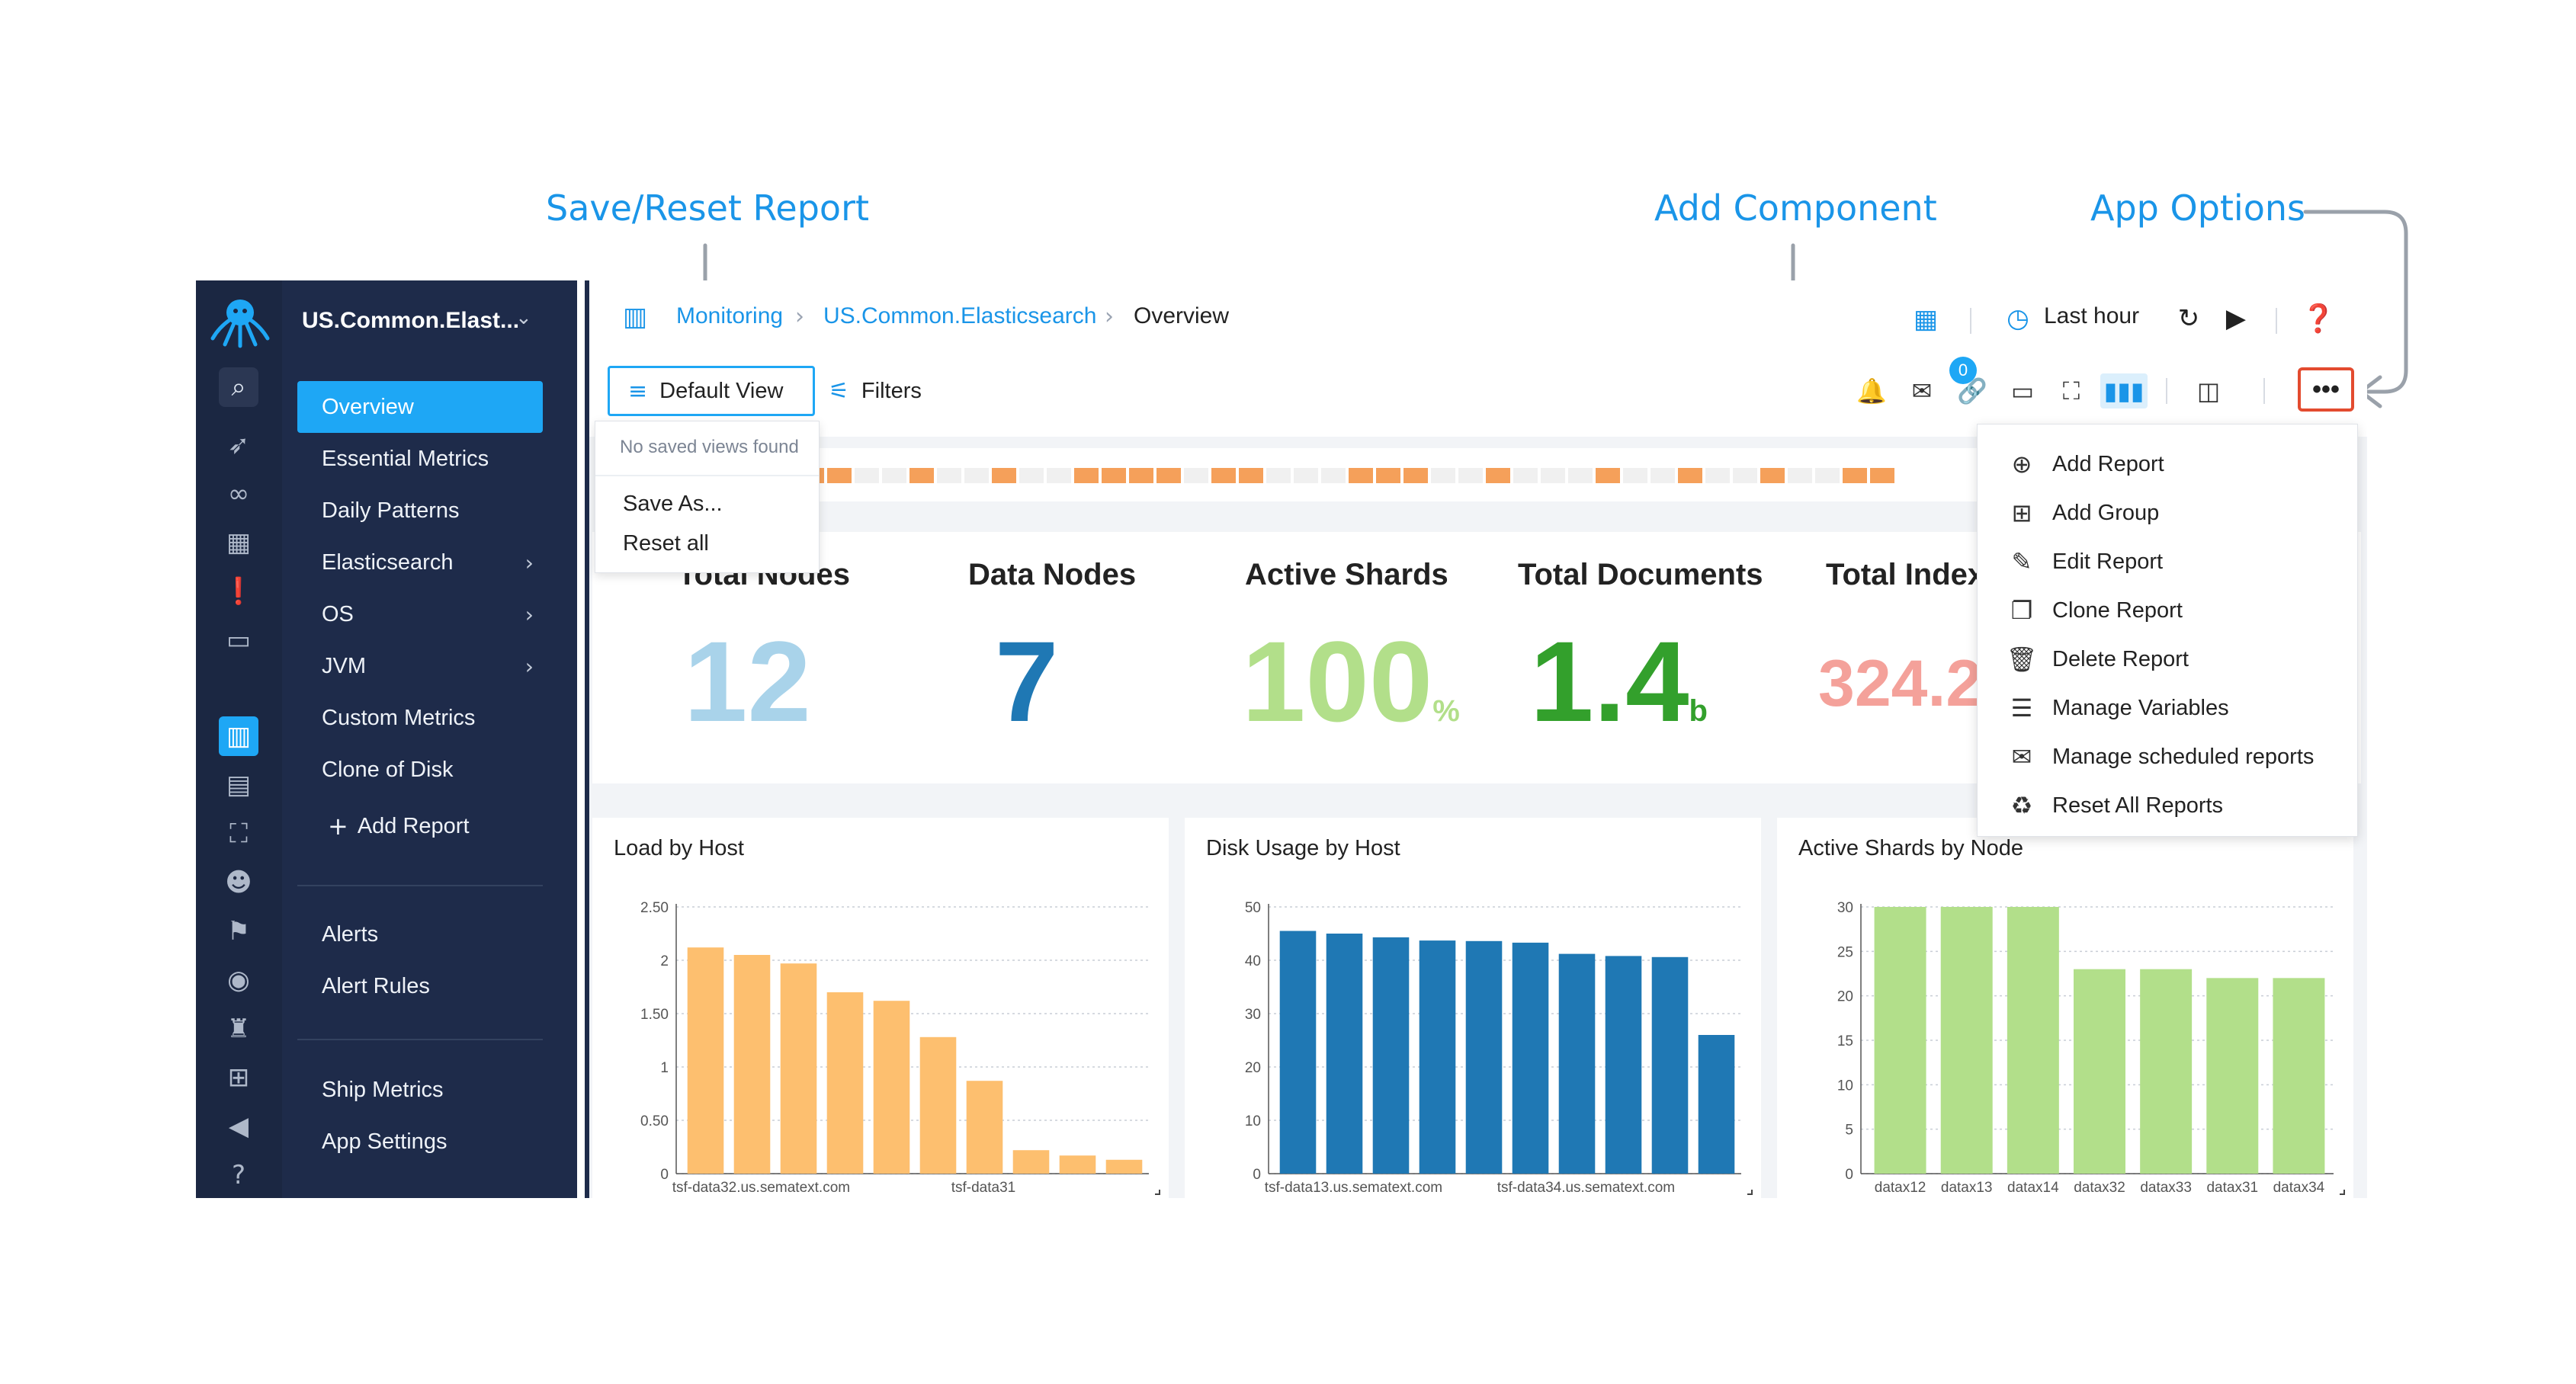  What do you see at coordinates (239, 542) in the screenshot?
I see `grid-icon: ▦` at bounding box center [239, 542].